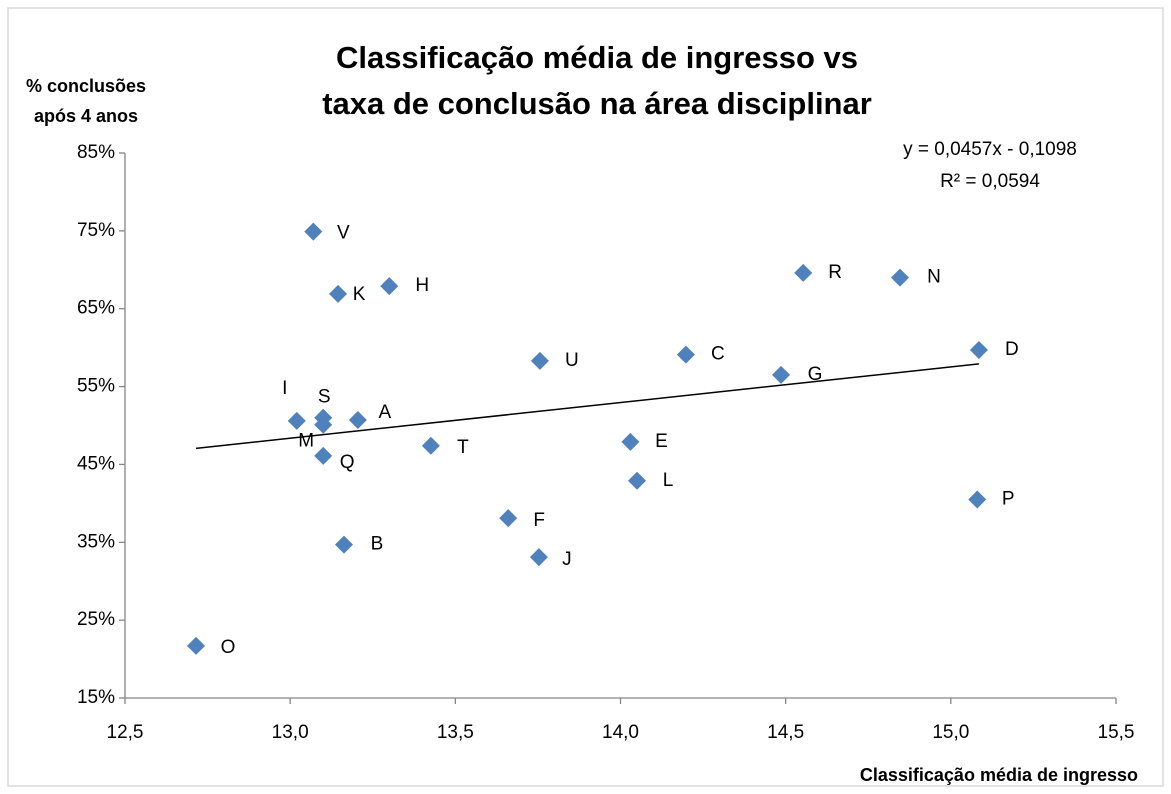 The width and height of the screenshot is (1171, 794). What do you see at coordinates (990, 149) in the screenshot?
I see `trend-equation: y = 0,0457x - 0,1098` at bounding box center [990, 149].